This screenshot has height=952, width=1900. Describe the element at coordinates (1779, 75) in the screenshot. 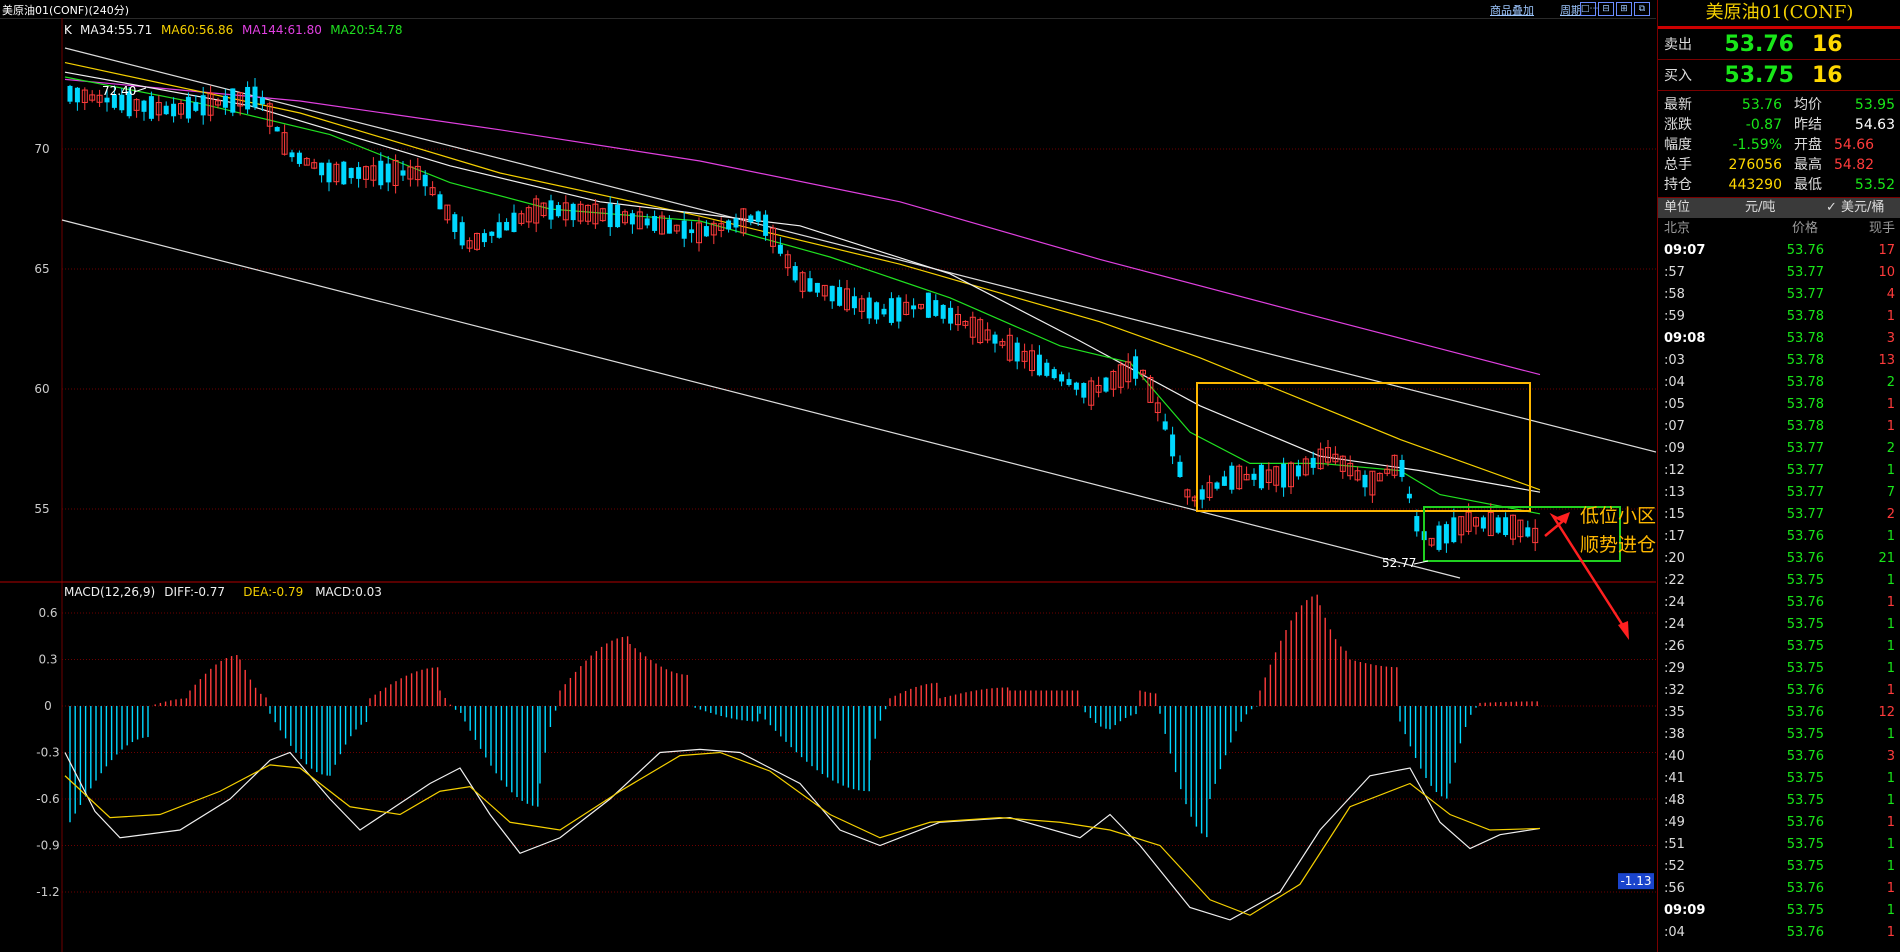

I see `bid-row: 买入 53.75 16` at that location.